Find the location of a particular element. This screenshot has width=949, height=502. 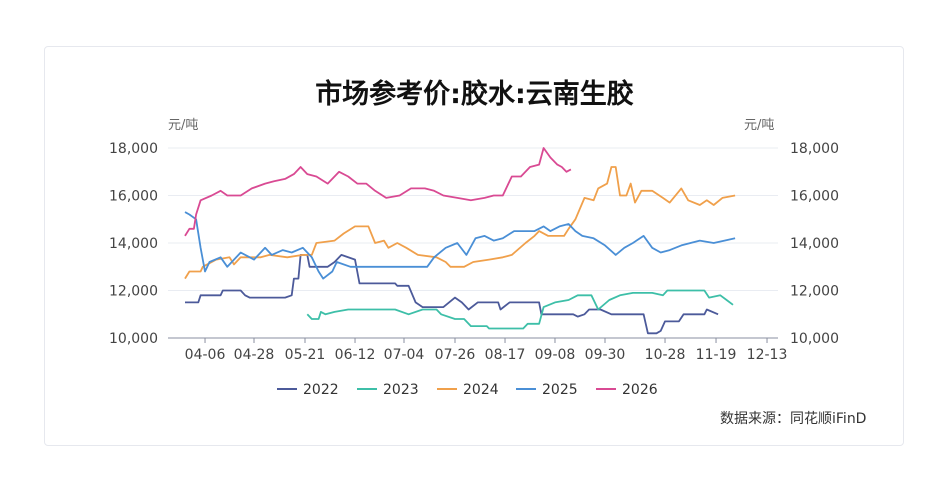

y-tick-label-right: 10,000 is located at coordinates (814, 339).